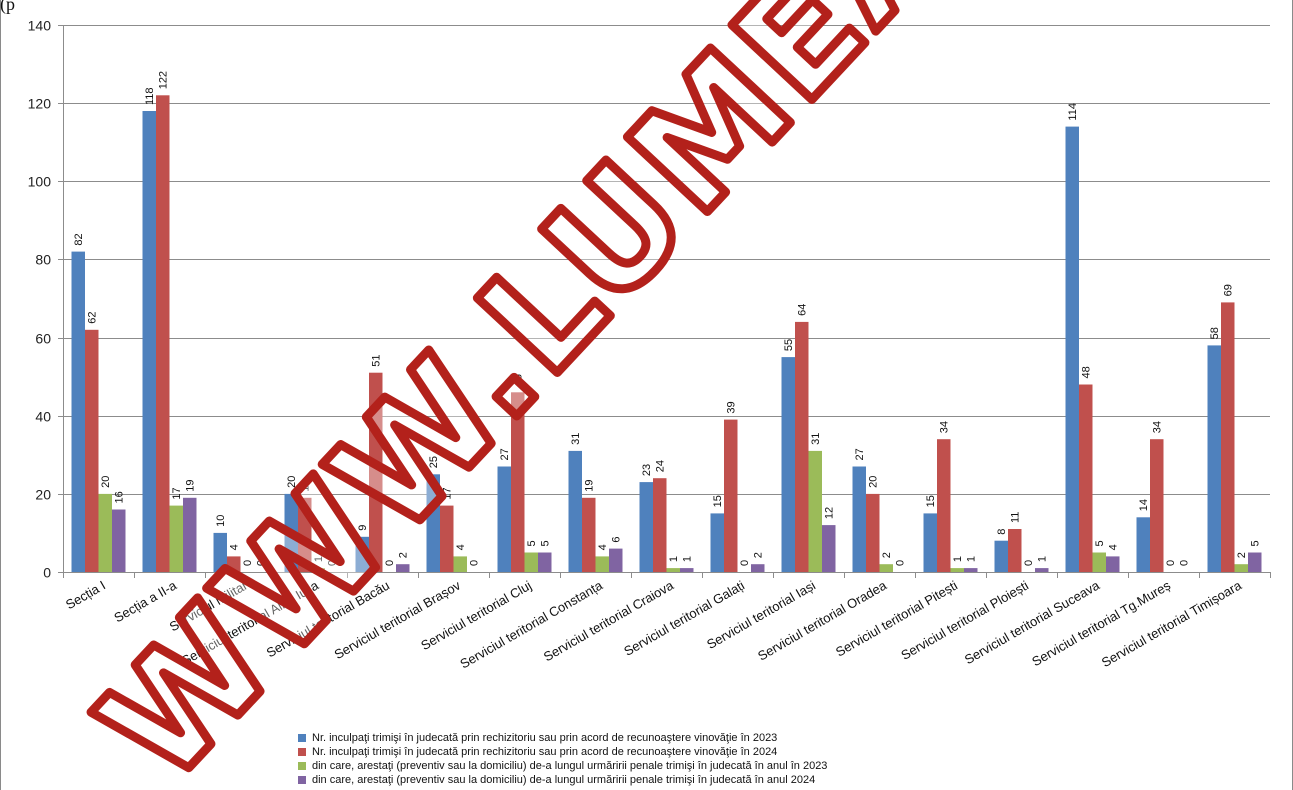 This screenshot has height=790, width=1293. What do you see at coordinates (802, 310) in the screenshot?
I see `data-label: 64` at bounding box center [802, 310].